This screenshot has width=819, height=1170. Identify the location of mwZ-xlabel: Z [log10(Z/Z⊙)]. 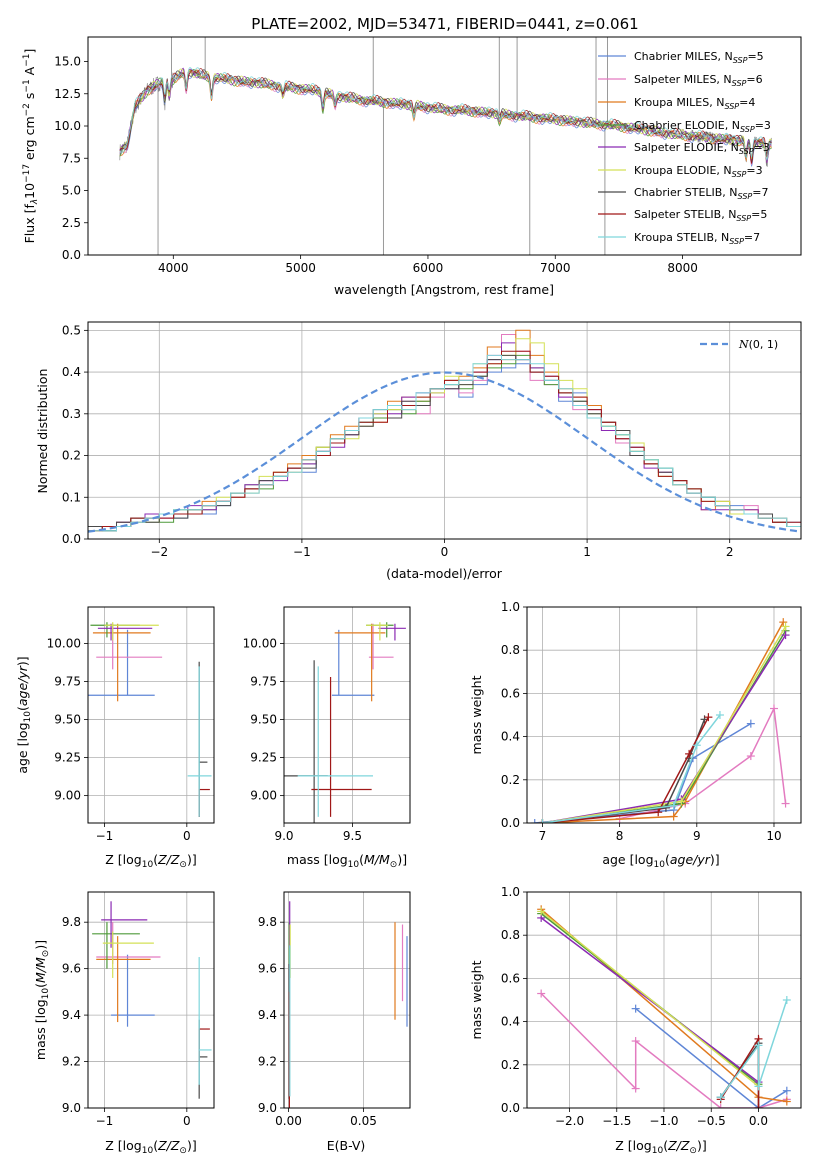
(660, 1147).